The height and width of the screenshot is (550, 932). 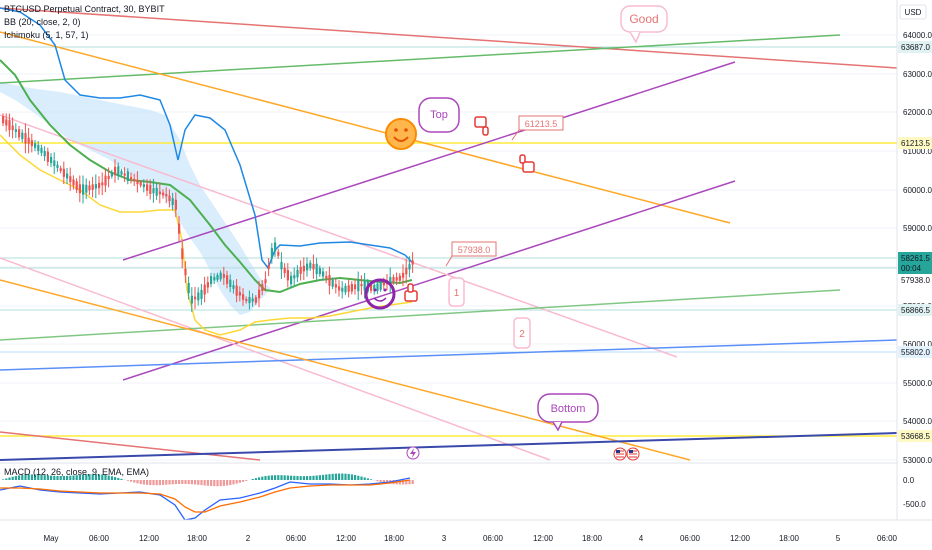 I want to click on currency-text: USD, so click(x=913, y=12).